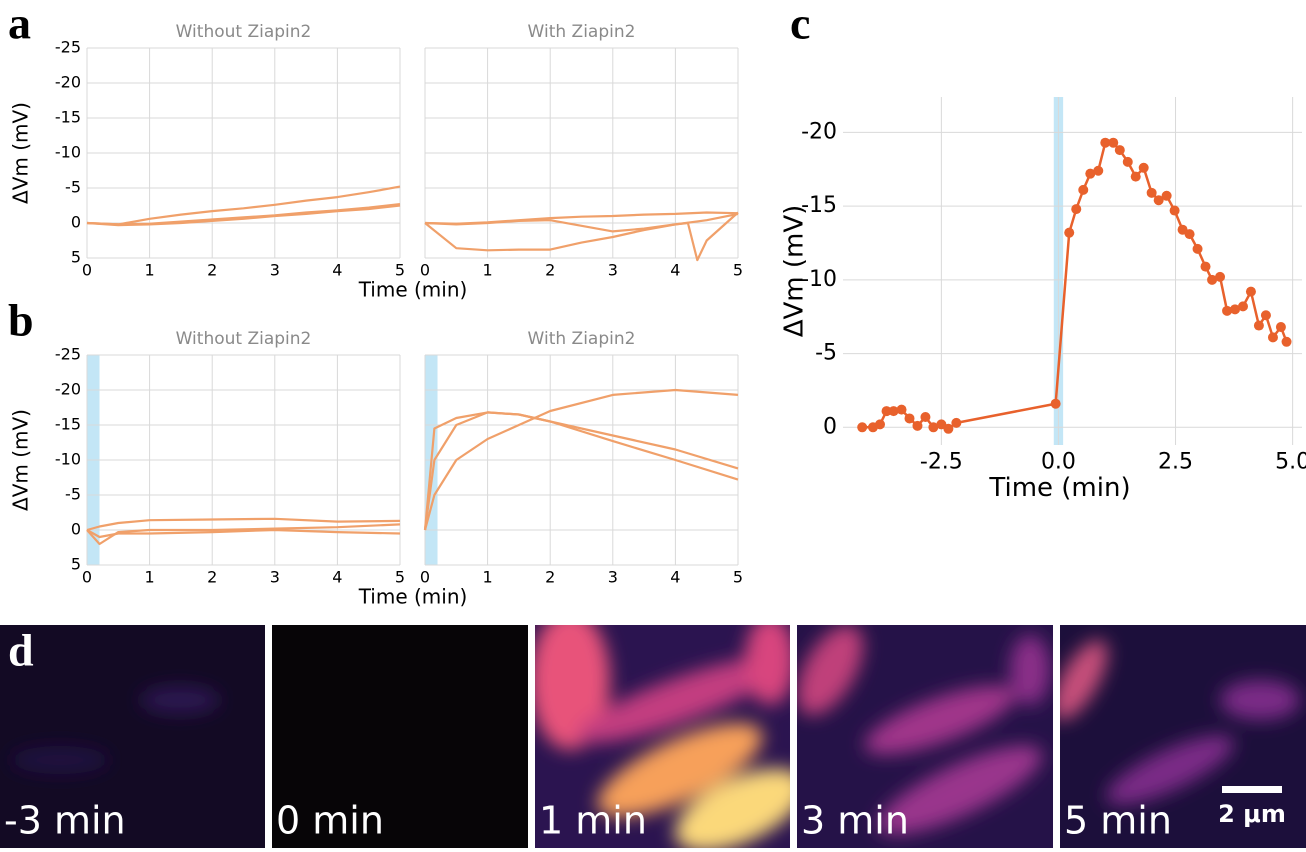 The height and width of the screenshot is (852, 1306). What do you see at coordinates (855, 821) in the screenshot?
I see `frame-label: 3 min` at bounding box center [855, 821].